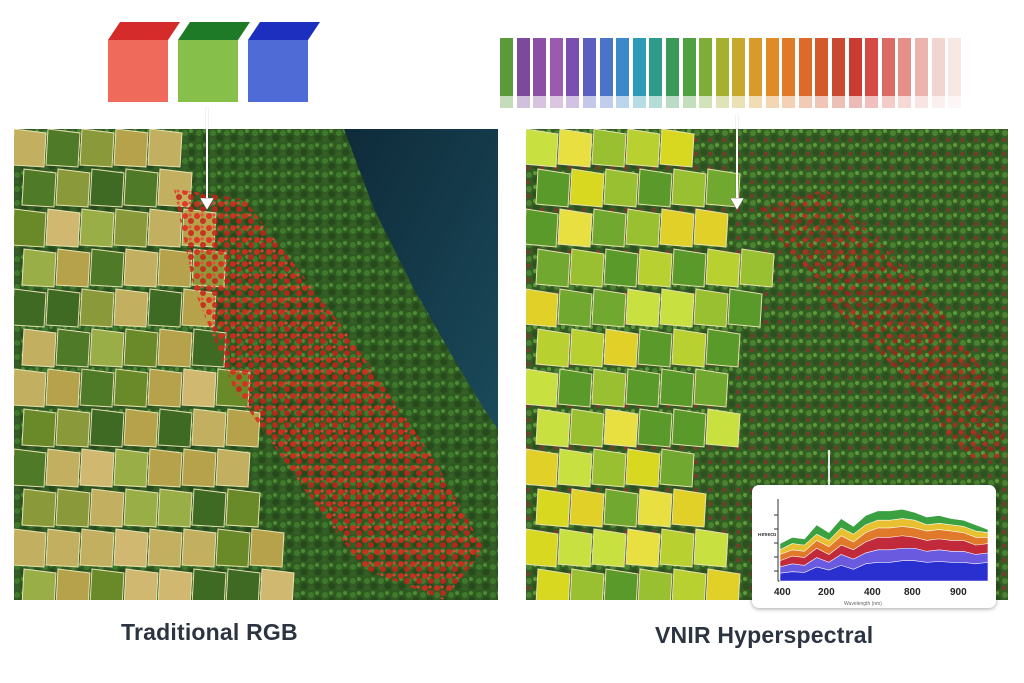 The width and height of the screenshot is (1024, 683). What do you see at coordinates (767, 535) in the screenshot?
I see `y-axis-label: Reflectance` at bounding box center [767, 535].